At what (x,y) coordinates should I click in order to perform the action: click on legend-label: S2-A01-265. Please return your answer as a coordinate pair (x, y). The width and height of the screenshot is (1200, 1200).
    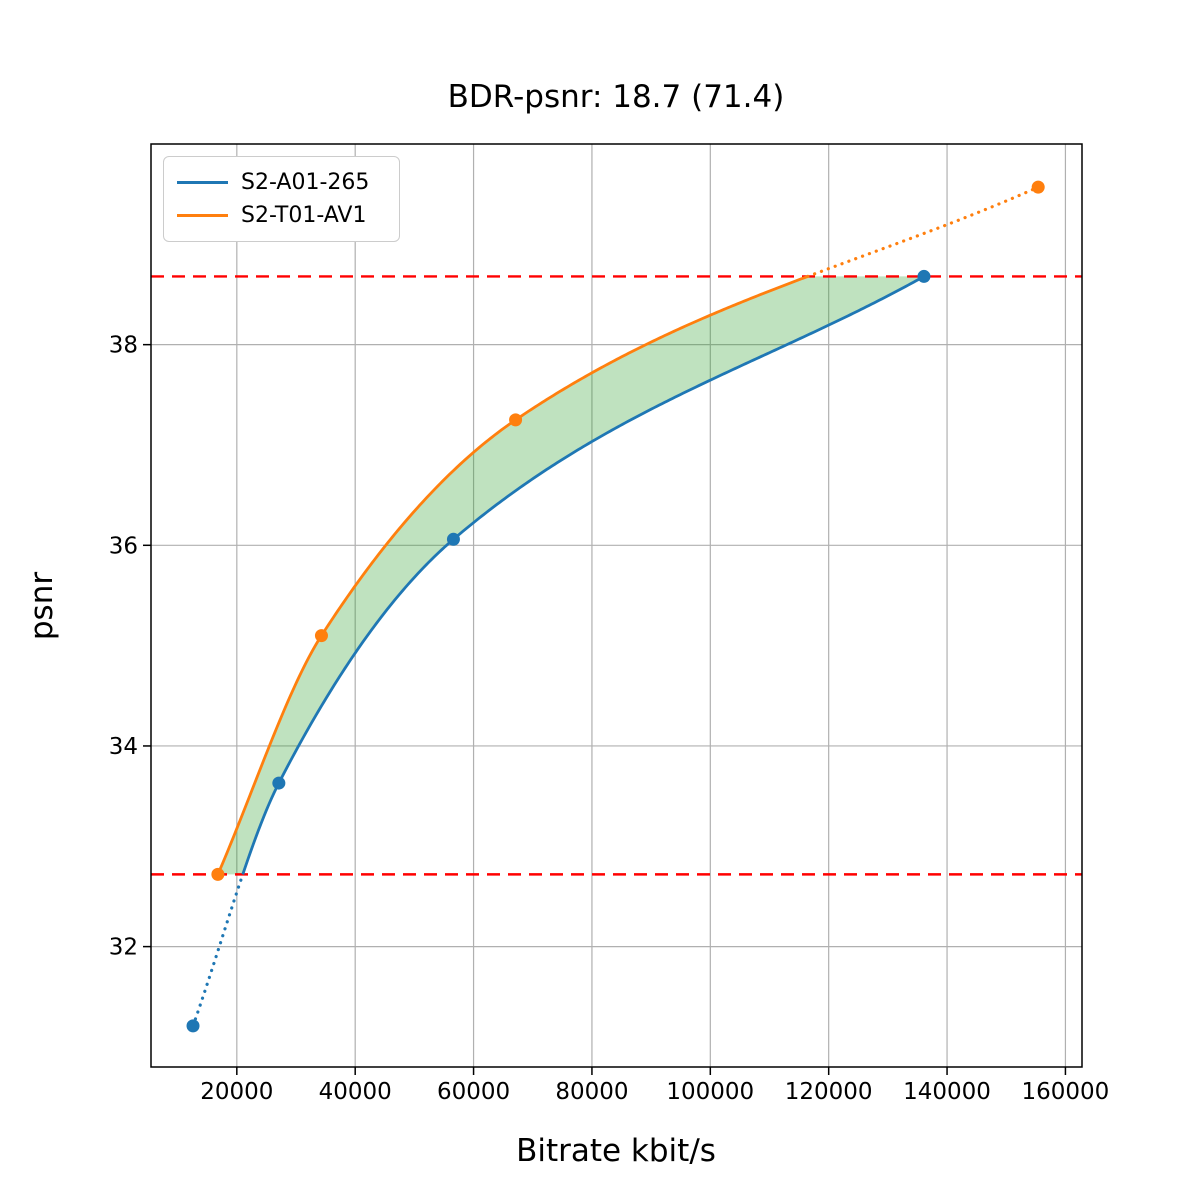
    Looking at the image, I should click on (305, 182).